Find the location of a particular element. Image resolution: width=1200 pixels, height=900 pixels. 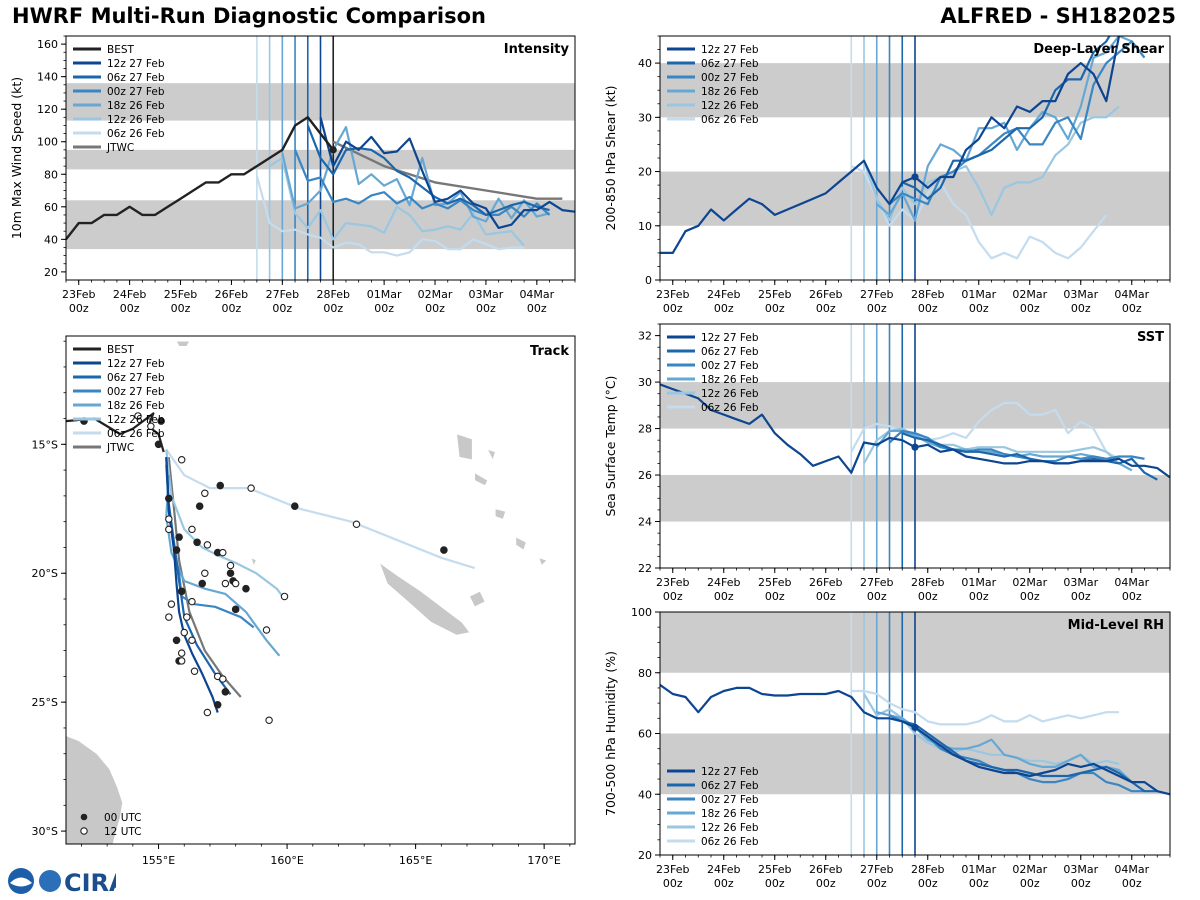

intensity-xtick-label: 25Feb is located at coordinates (180, 294).